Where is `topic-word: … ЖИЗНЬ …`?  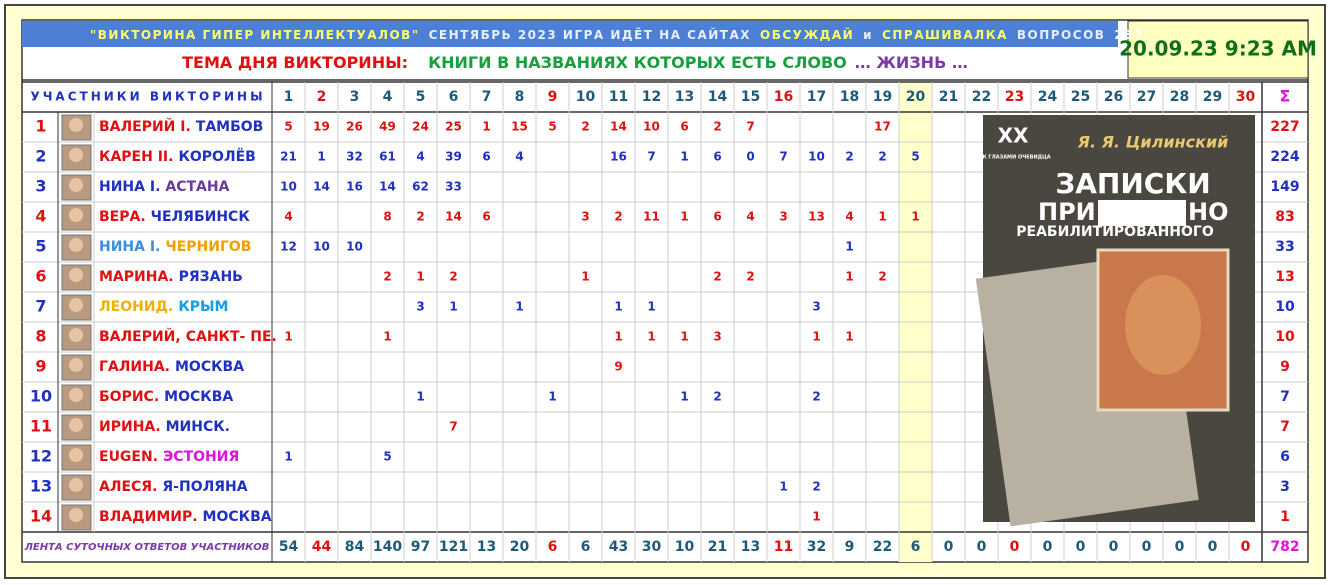 topic-word: … ЖИЗНЬ … is located at coordinates (911, 62).